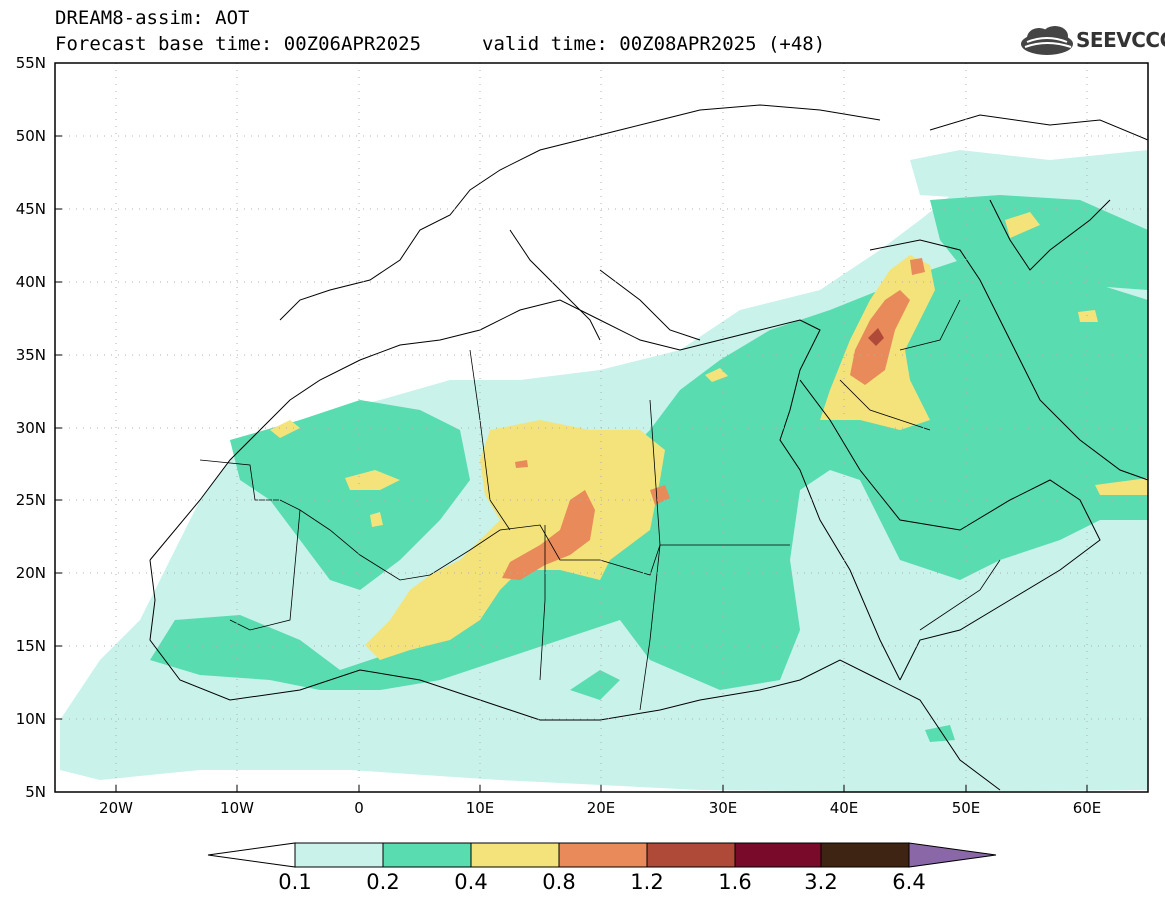 This screenshot has width=1165, height=905. What do you see at coordinates (30, 646) in the screenshot?
I see `lat-label: 15N` at bounding box center [30, 646].